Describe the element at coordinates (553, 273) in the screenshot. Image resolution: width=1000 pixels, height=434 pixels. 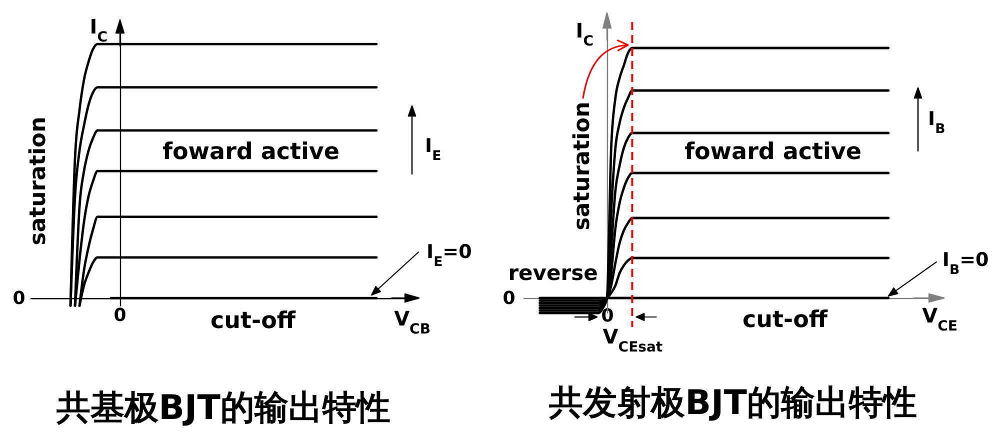
I see `annotation: reverse` at that location.